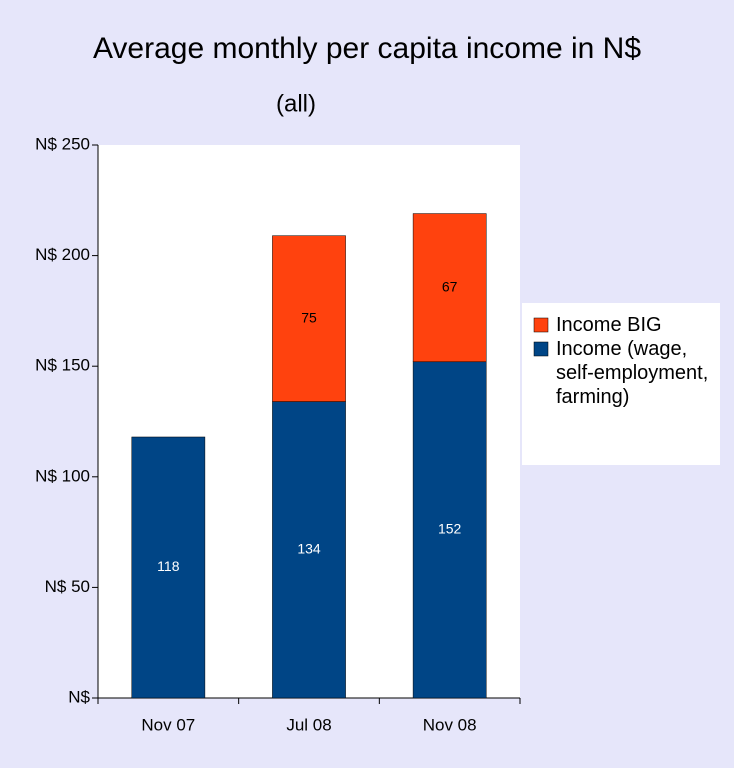  I want to click on y-tick-label: N$ 200, so click(62, 254).